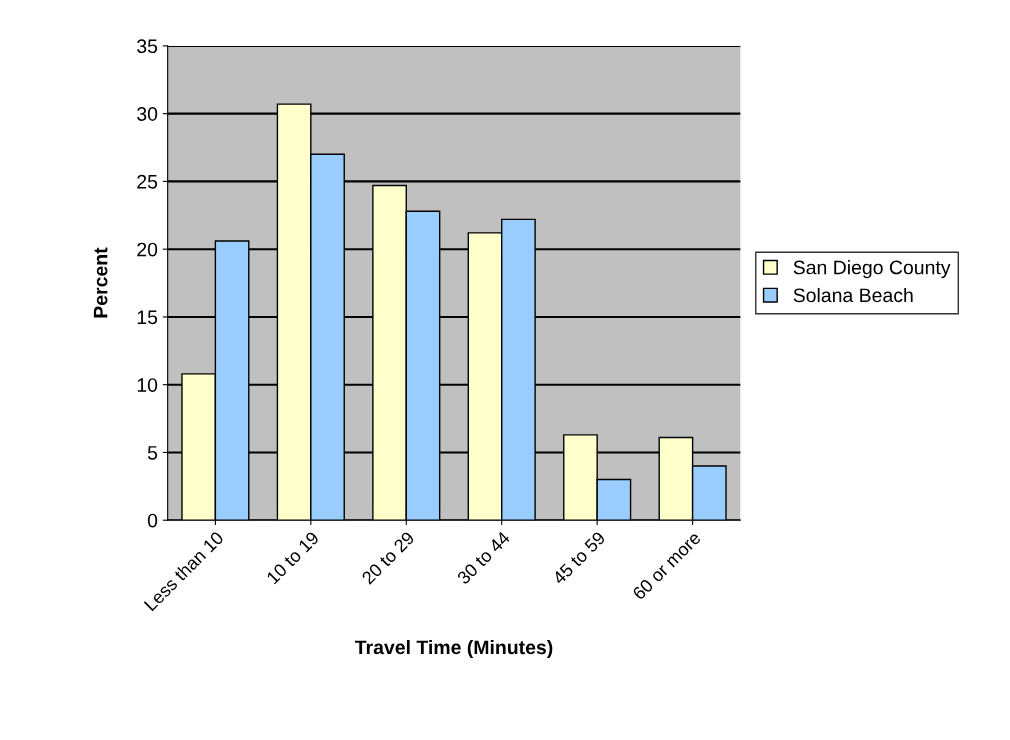  Describe the element at coordinates (853, 295) in the screenshot. I see `legend-label: Solana Beach` at that location.